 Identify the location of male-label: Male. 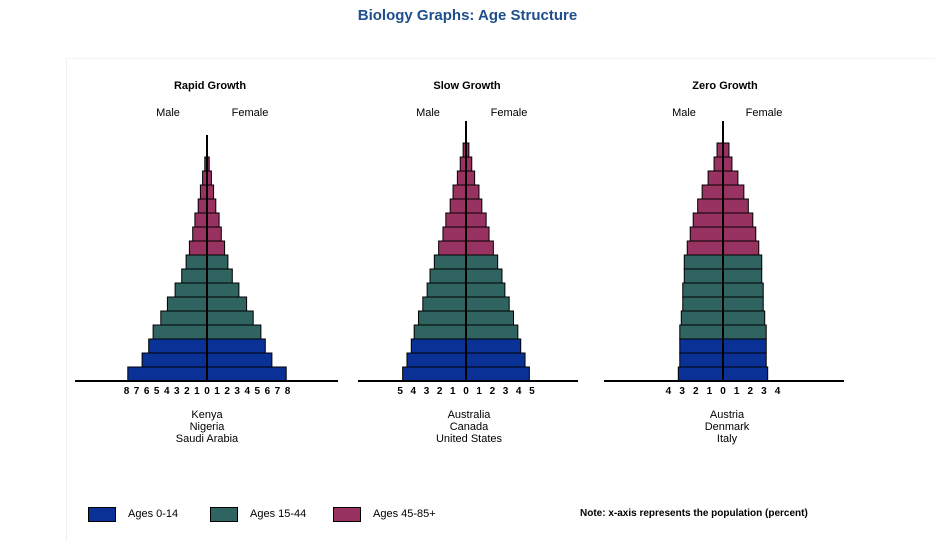
(168, 113).